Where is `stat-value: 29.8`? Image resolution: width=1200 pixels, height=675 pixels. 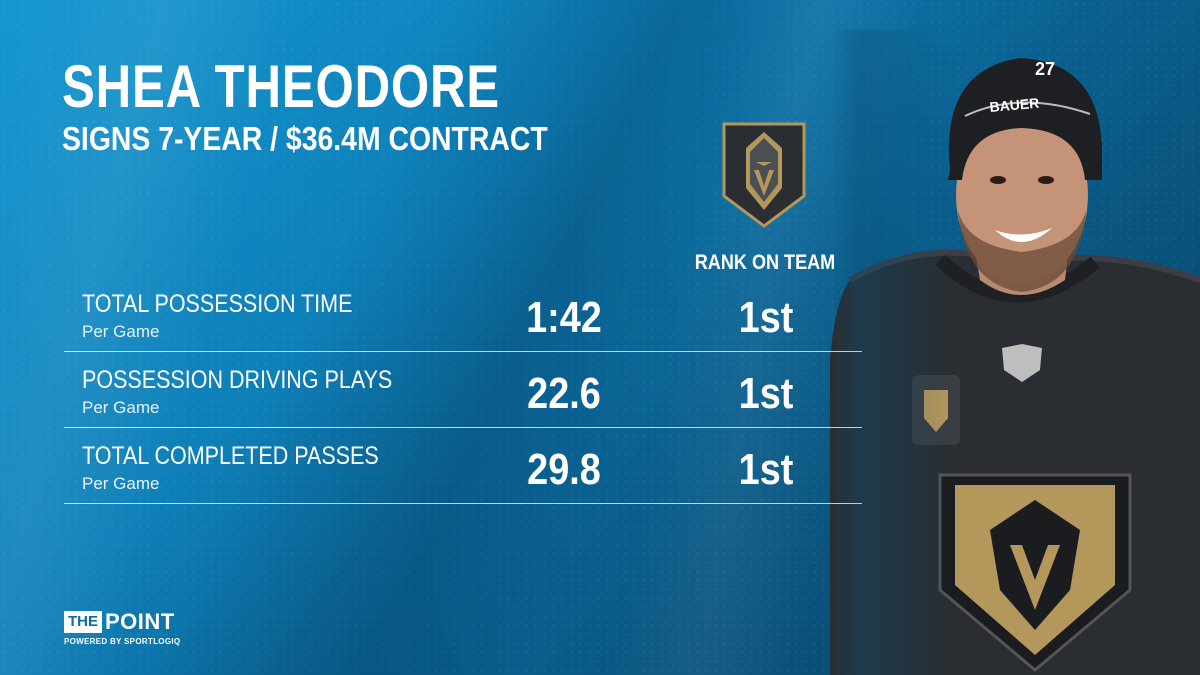
stat-value: 29.8 is located at coordinates (564, 469).